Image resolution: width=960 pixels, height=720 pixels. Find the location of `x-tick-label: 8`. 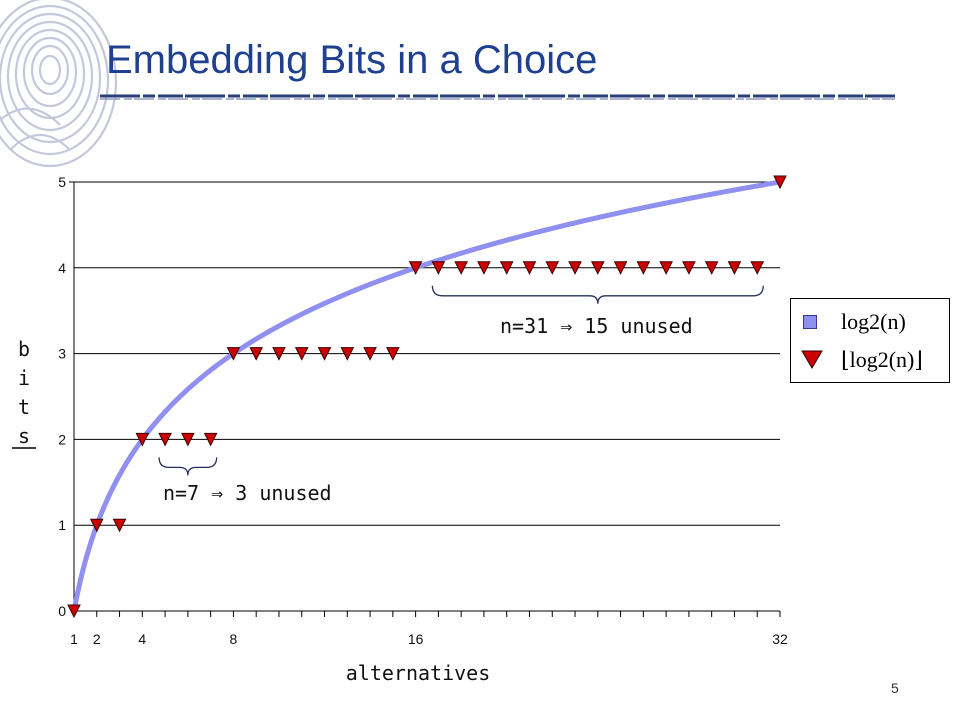

x-tick-label: 8 is located at coordinates (234, 639).